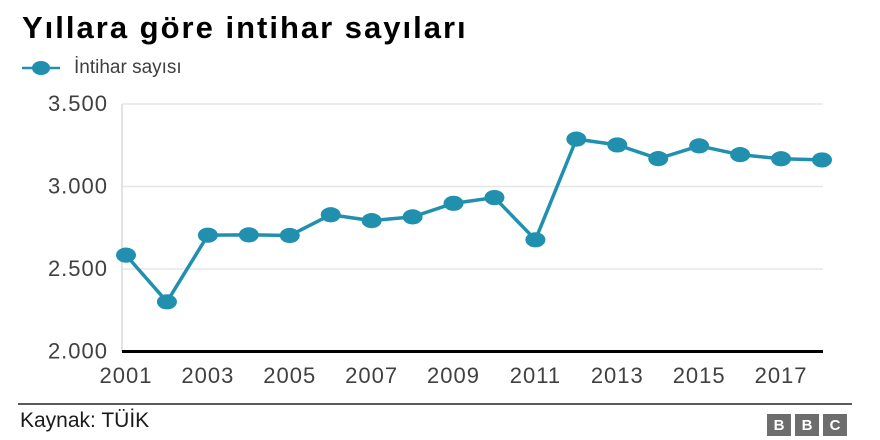 The height and width of the screenshot is (440, 880). I want to click on source-label: Kaynak: TÜİK, so click(85, 420).